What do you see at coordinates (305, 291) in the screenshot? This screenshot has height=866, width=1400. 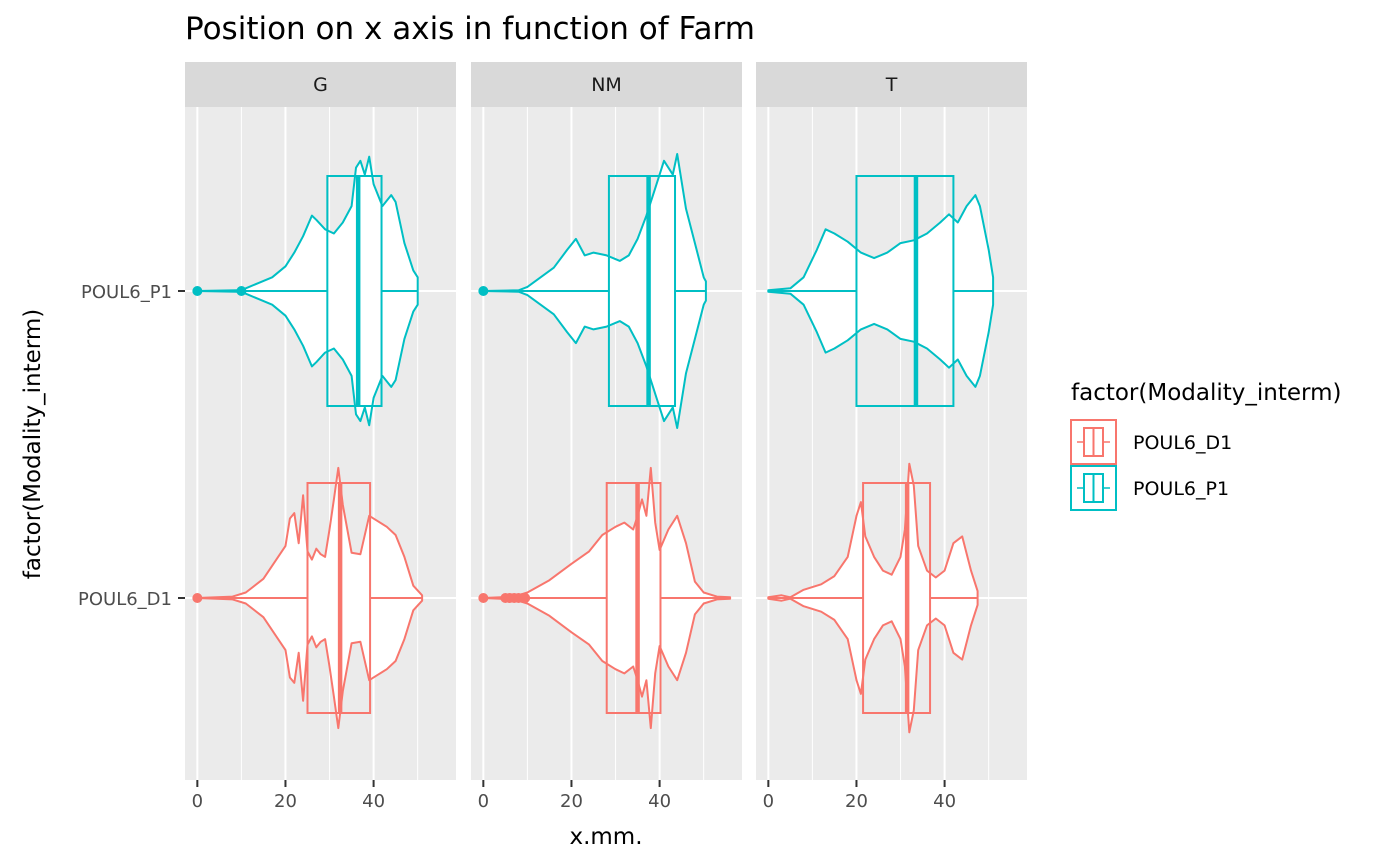 I see `series-poul6_p1-g` at bounding box center [305, 291].